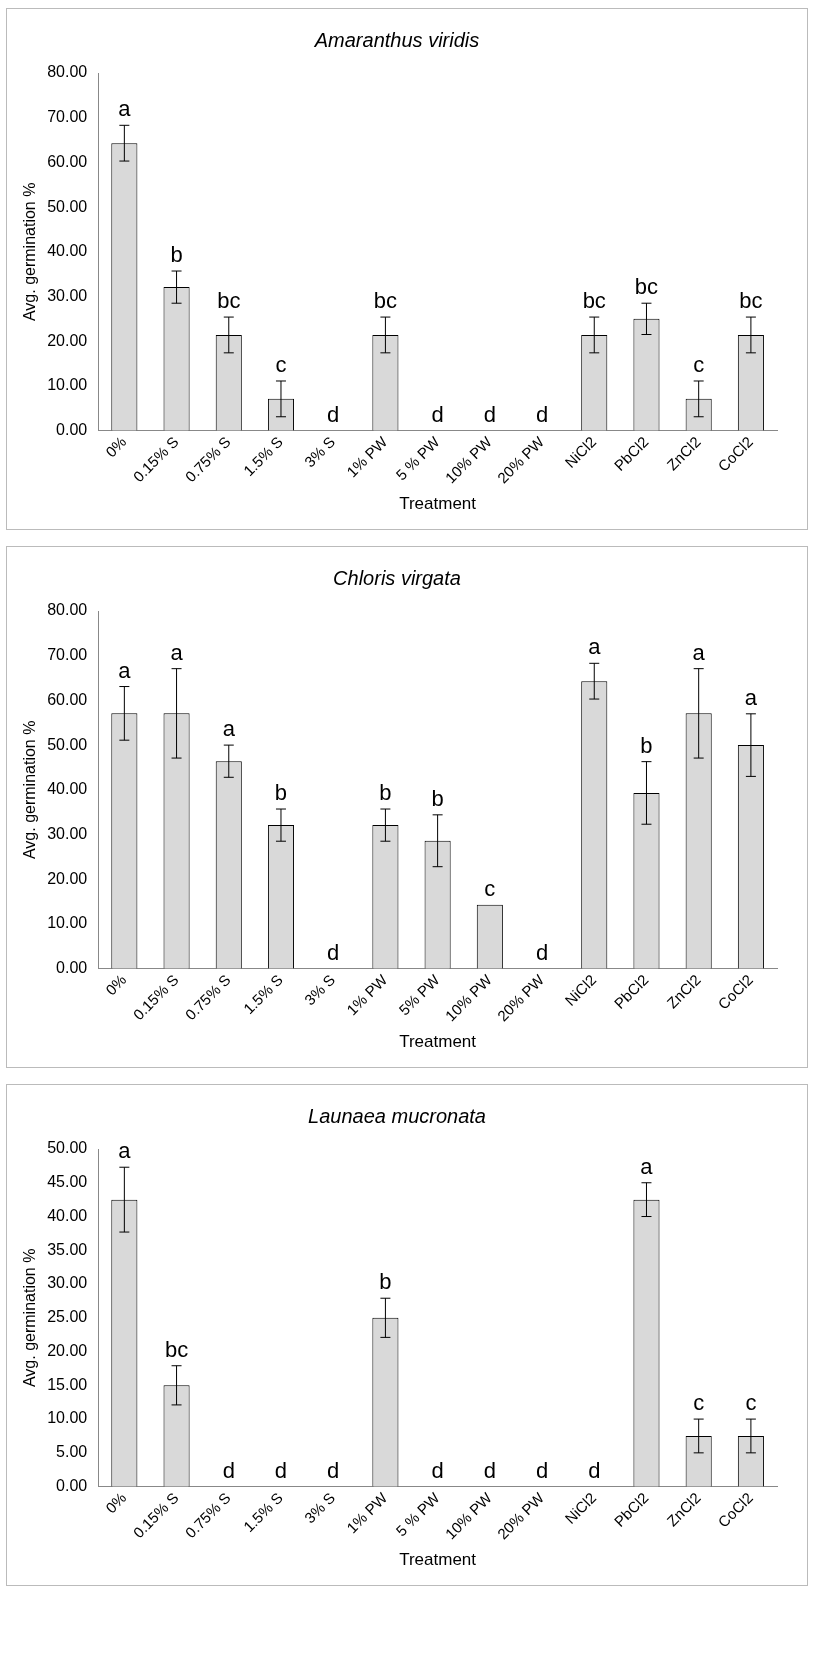 This screenshot has width=816, height=1657. I want to click on y-tick-label: 5.00, so click(72, 1452).